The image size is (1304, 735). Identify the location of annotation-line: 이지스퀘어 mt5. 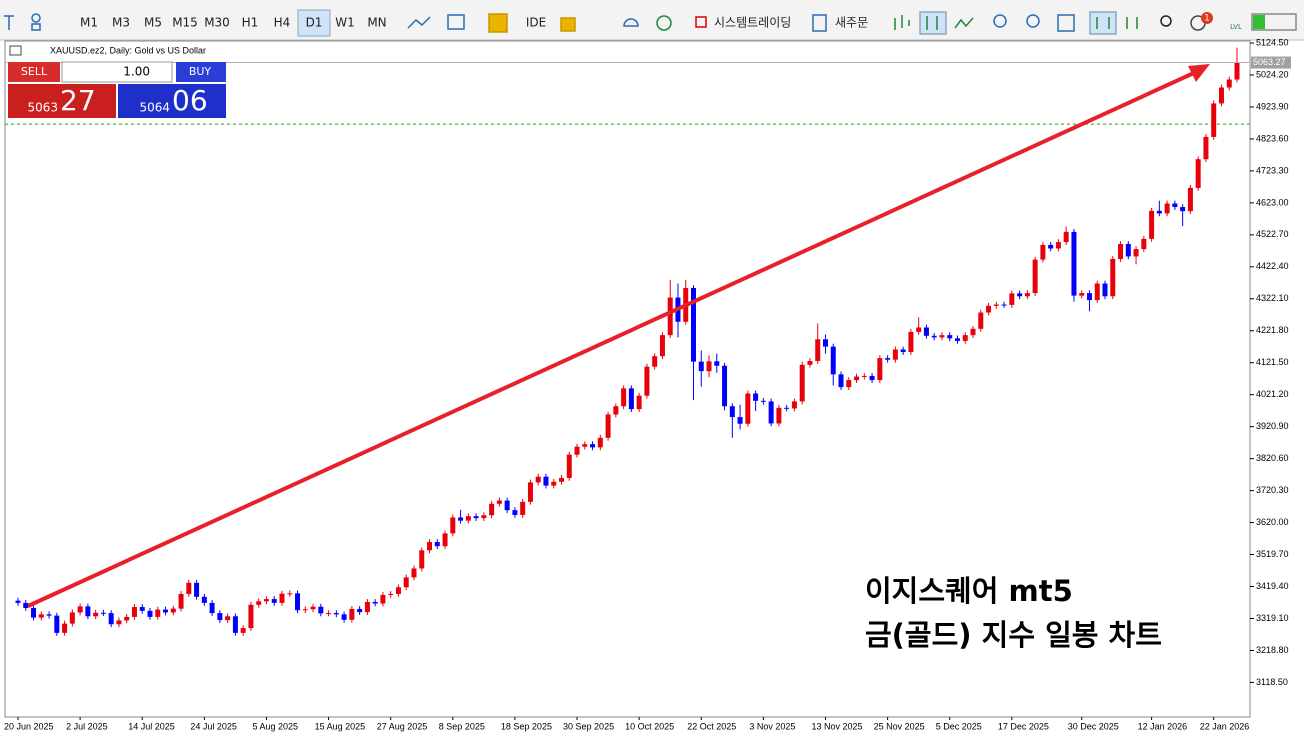
(969, 591).